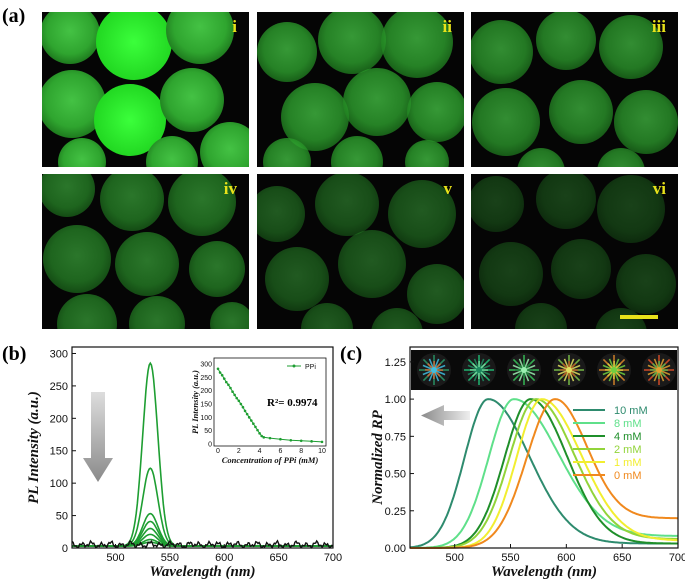 The height and width of the screenshot is (583, 685). I want to click on image-strip, so click(544, 370).